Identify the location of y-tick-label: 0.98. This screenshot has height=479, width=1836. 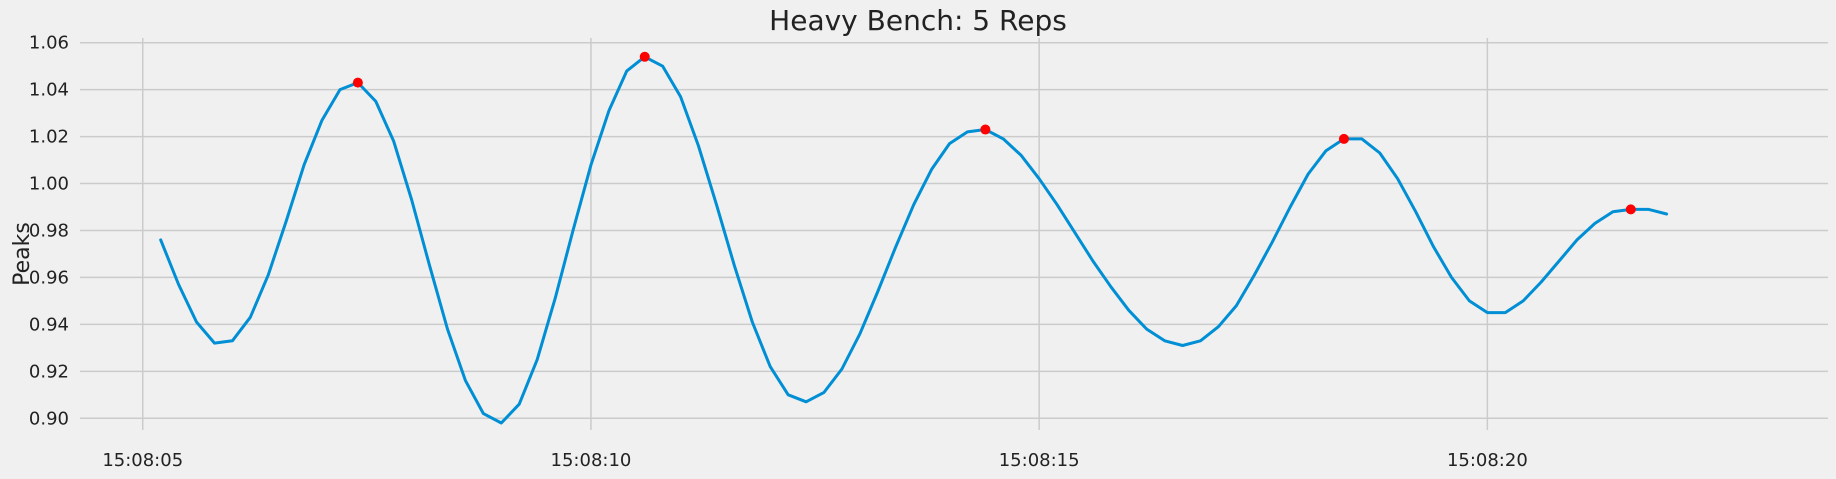
(49, 230).